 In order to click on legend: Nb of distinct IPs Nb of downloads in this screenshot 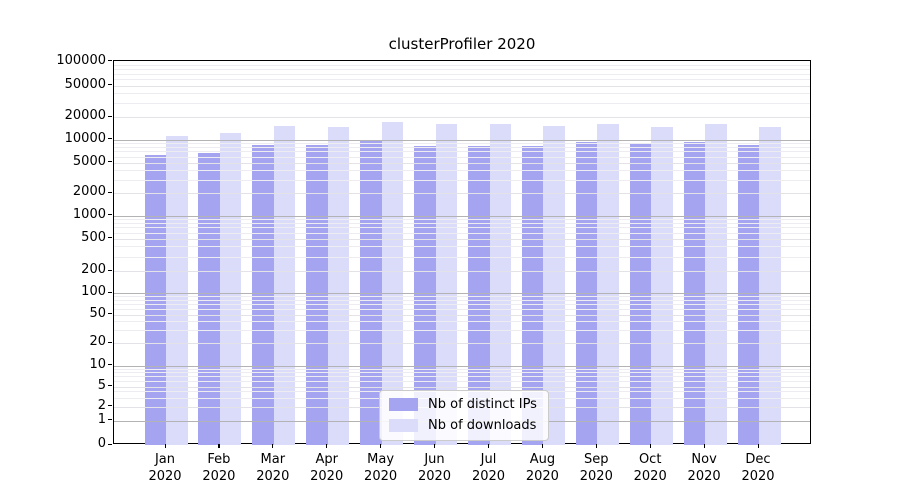, I will do `click(464, 415)`.